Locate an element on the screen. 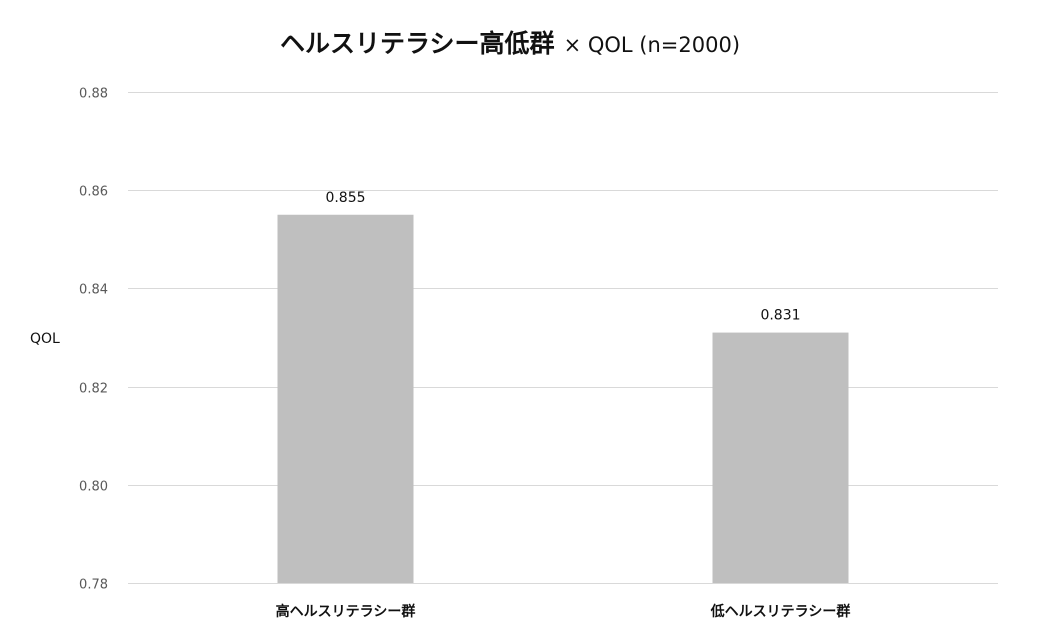  y-tick-label: 0.78 is located at coordinates (93, 585).